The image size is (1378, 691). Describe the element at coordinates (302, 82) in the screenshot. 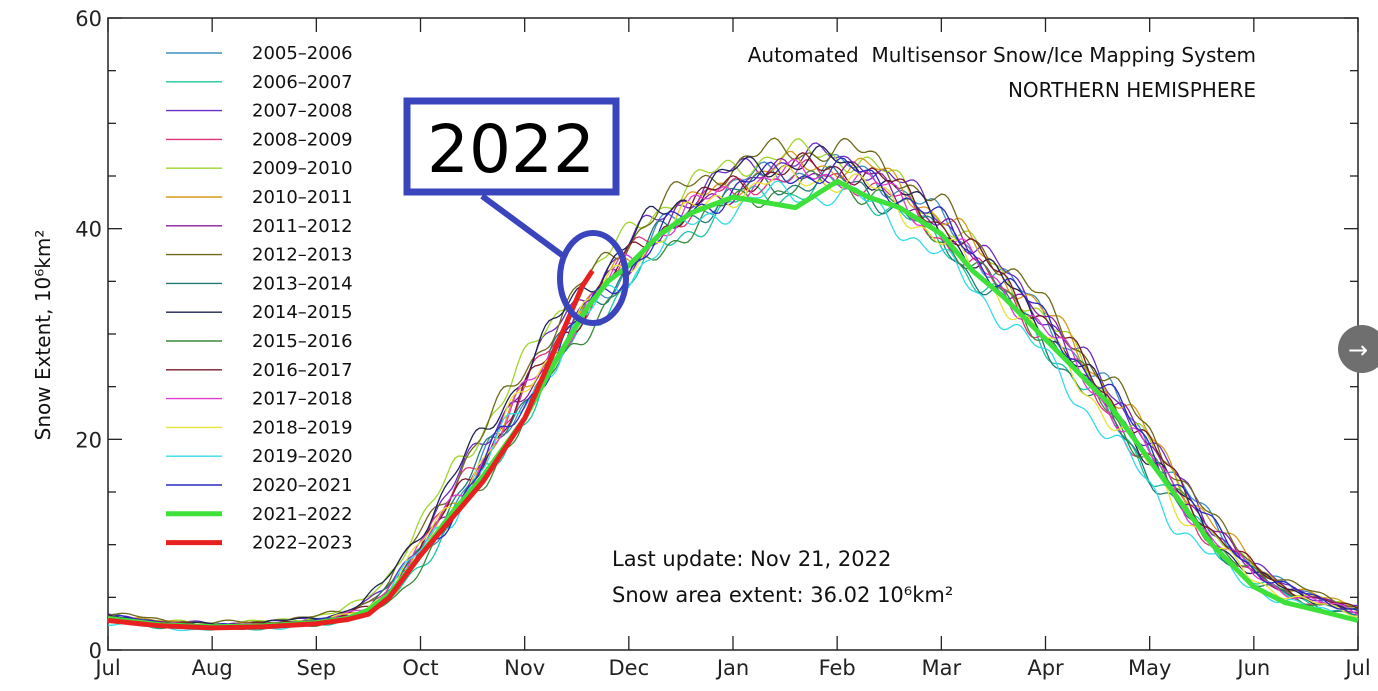

I see `legend-entry: 2006–2007` at that location.